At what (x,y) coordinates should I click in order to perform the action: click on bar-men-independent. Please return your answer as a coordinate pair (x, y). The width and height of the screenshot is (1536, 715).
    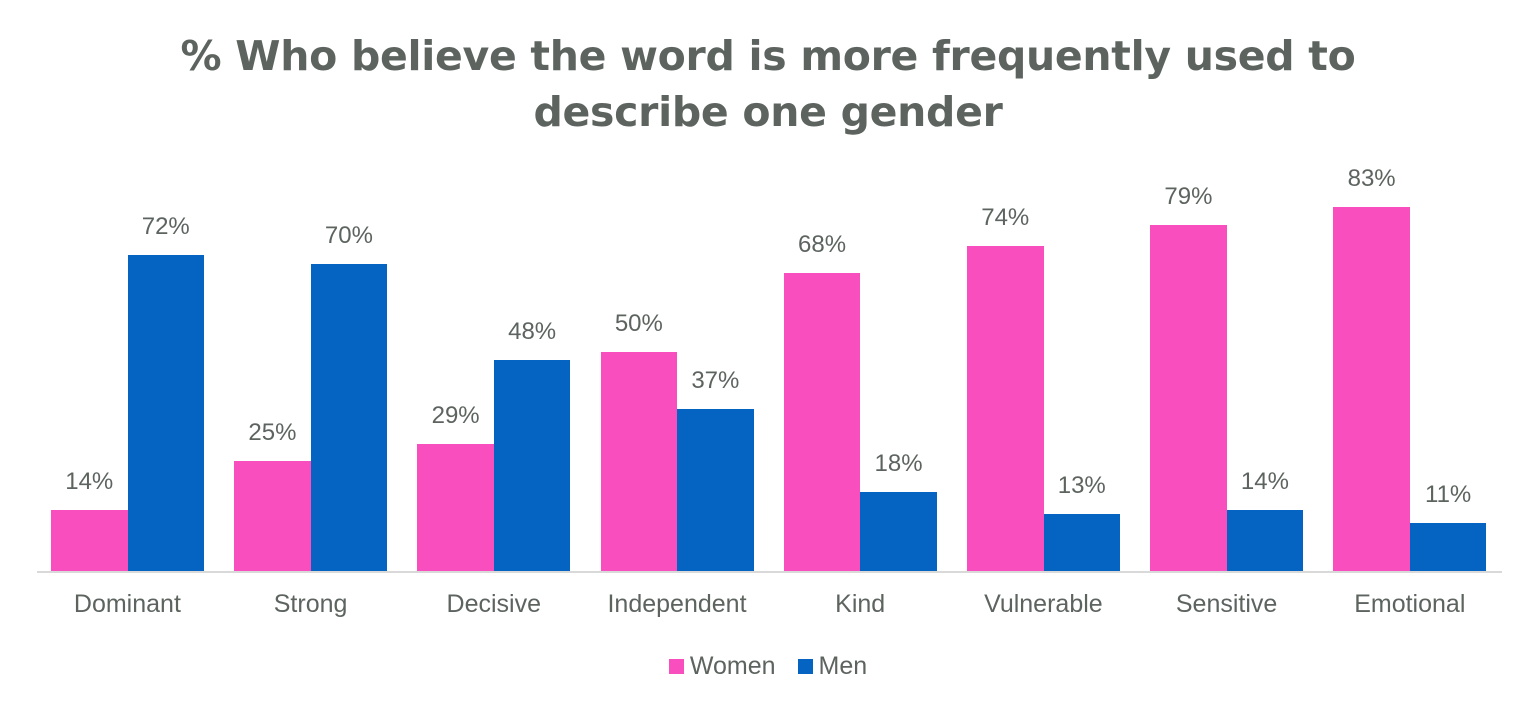
    Looking at the image, I should click on (715, 489).